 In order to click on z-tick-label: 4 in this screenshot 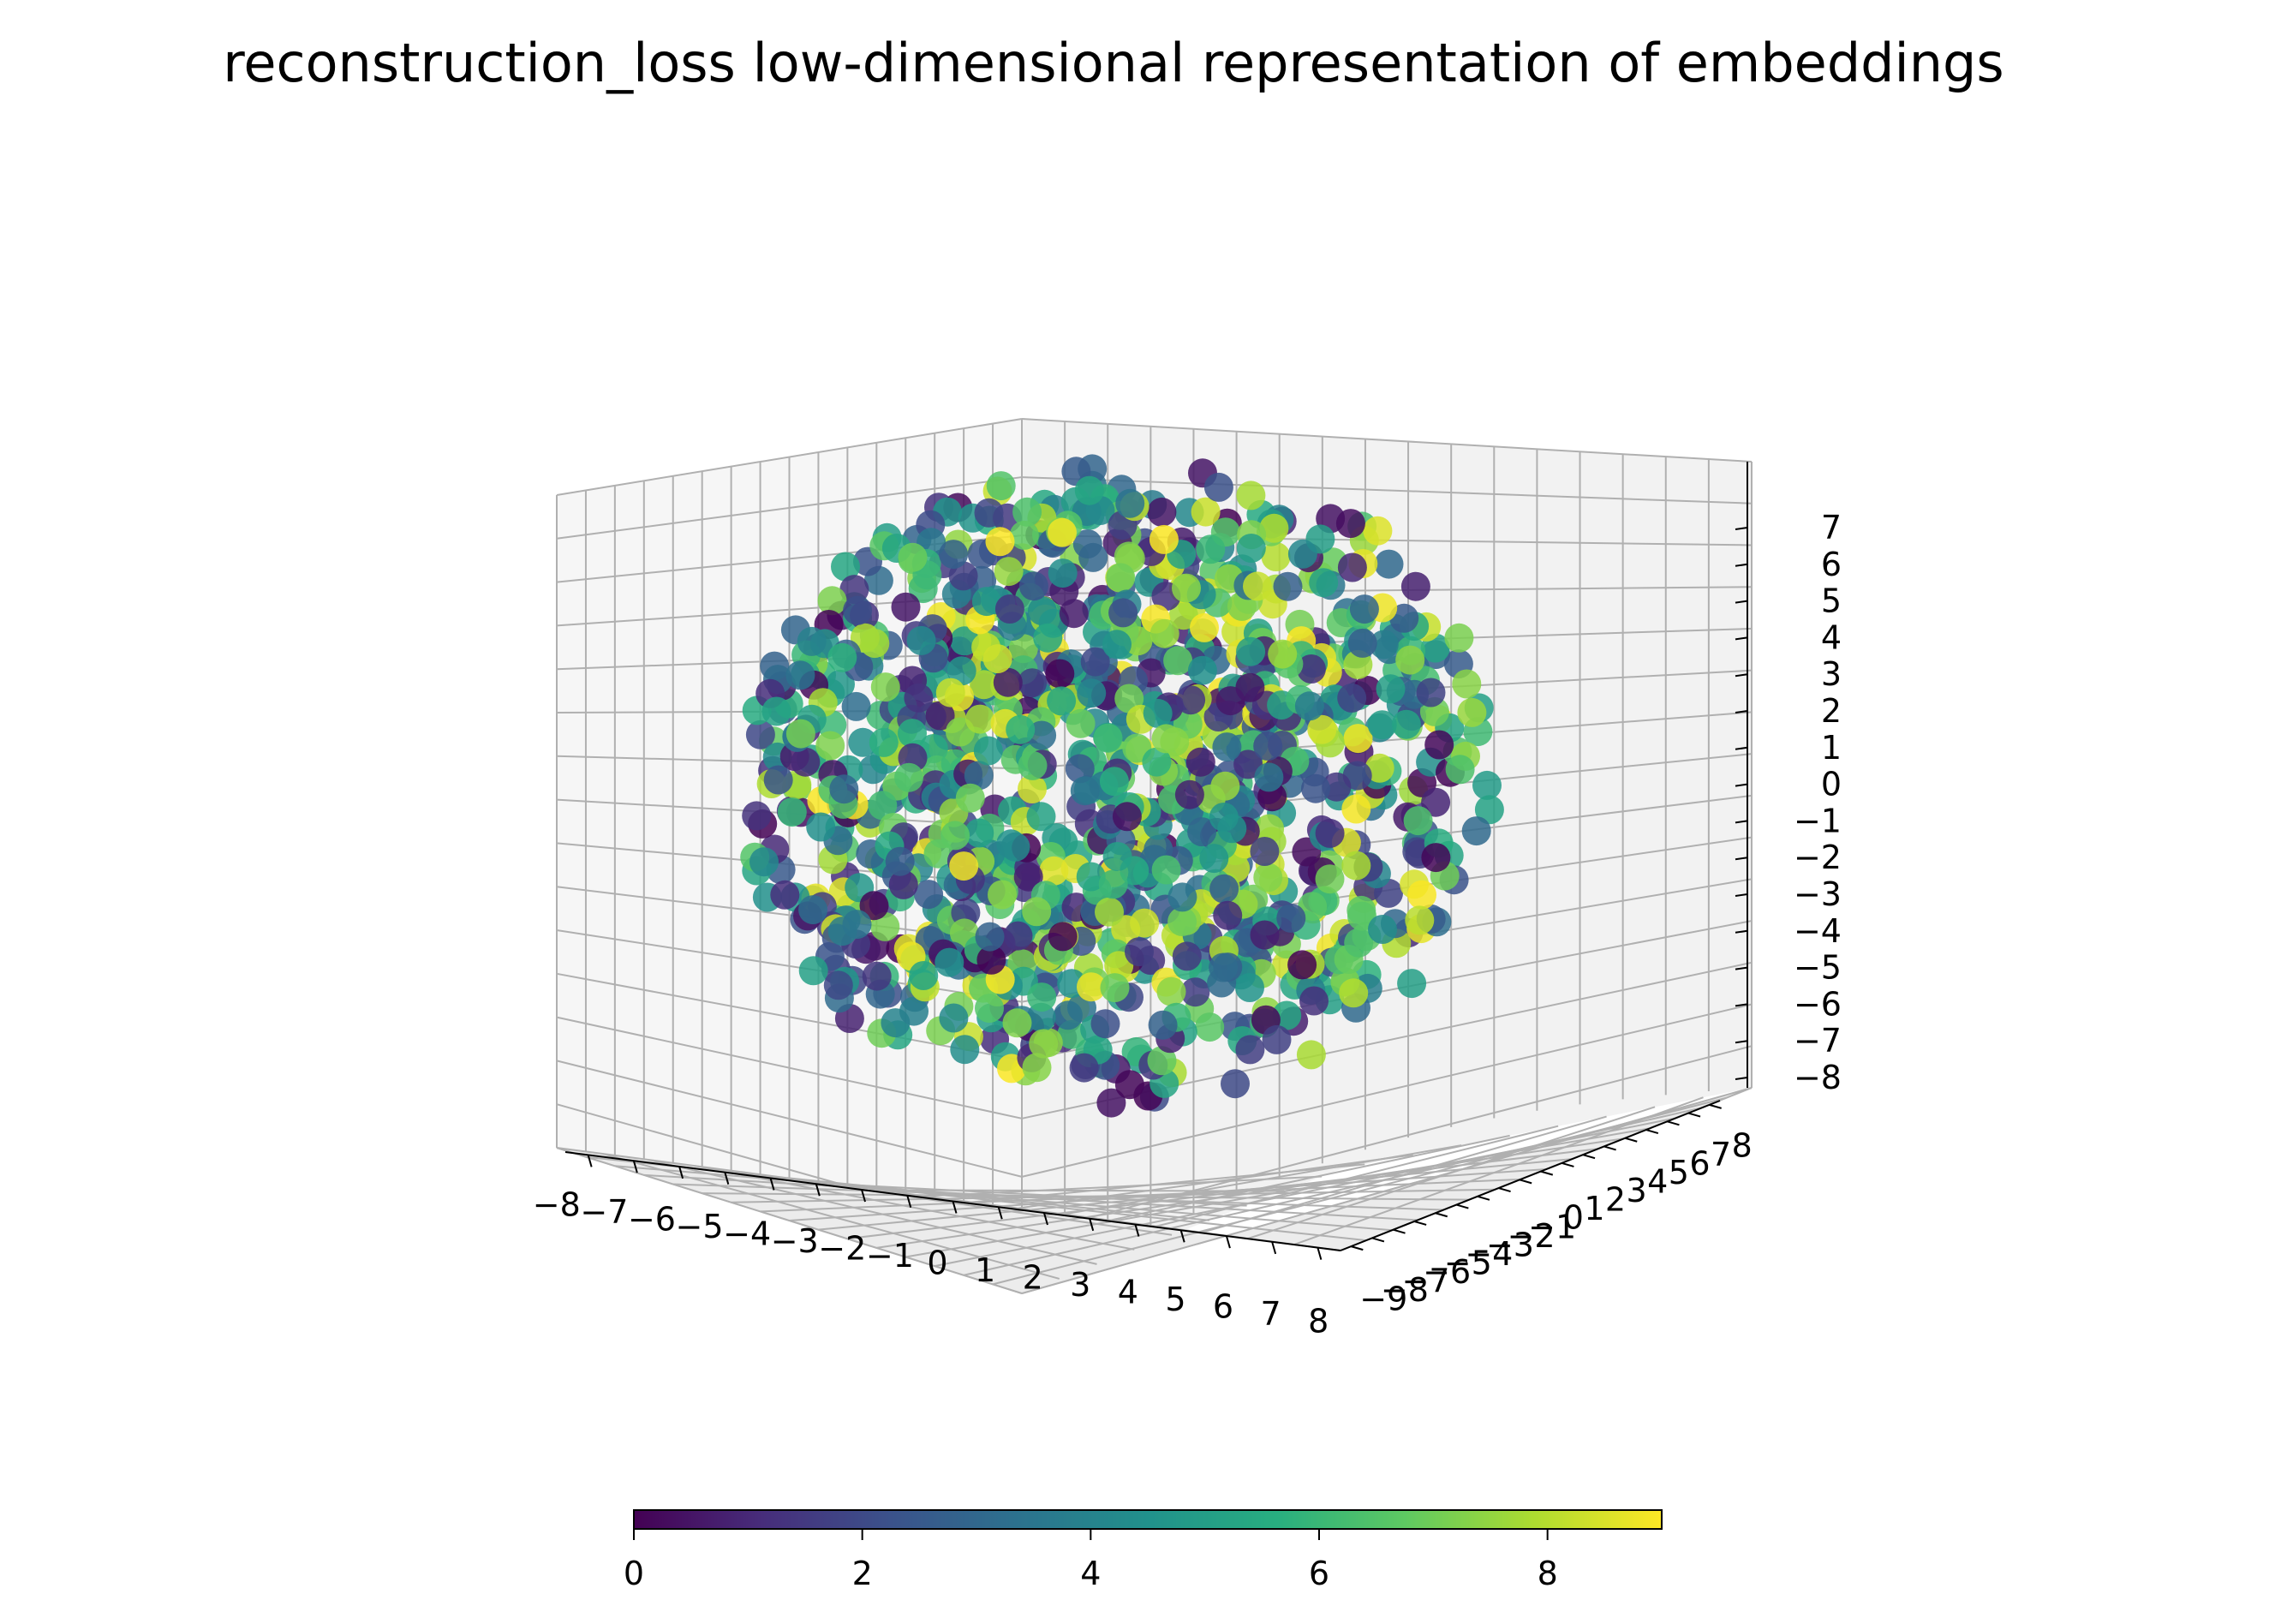, I will do `click(1832, 637)`.